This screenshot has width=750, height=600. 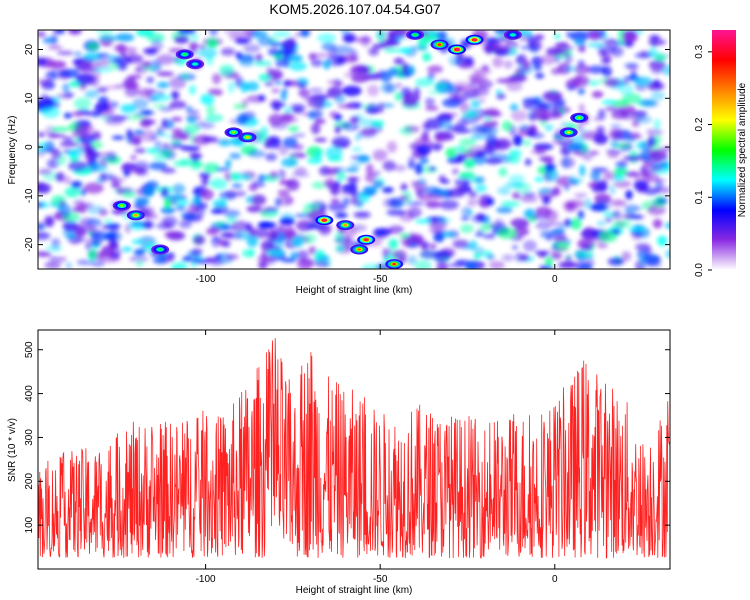 I want to click on heatmap-x-axis-label: Height of straight line (km), so click(x=354, y=290).